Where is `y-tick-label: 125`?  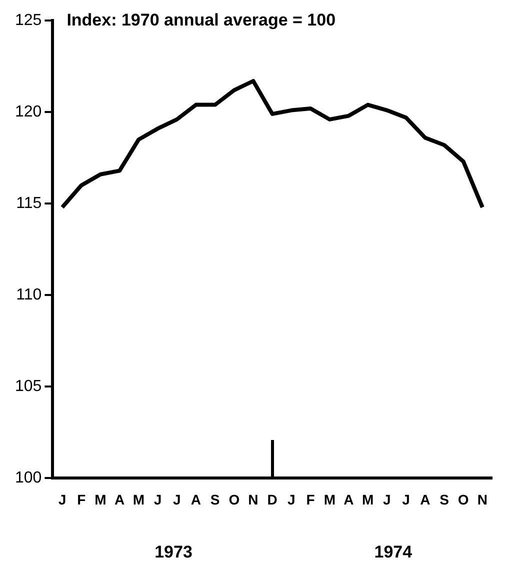 y-tick-label: 125 is located at coordinates (28, 21).